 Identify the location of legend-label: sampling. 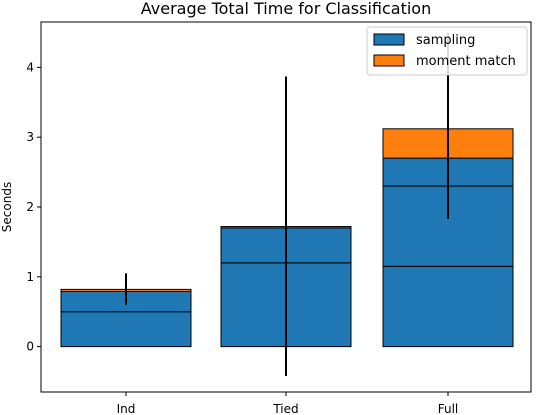
(445, 40).